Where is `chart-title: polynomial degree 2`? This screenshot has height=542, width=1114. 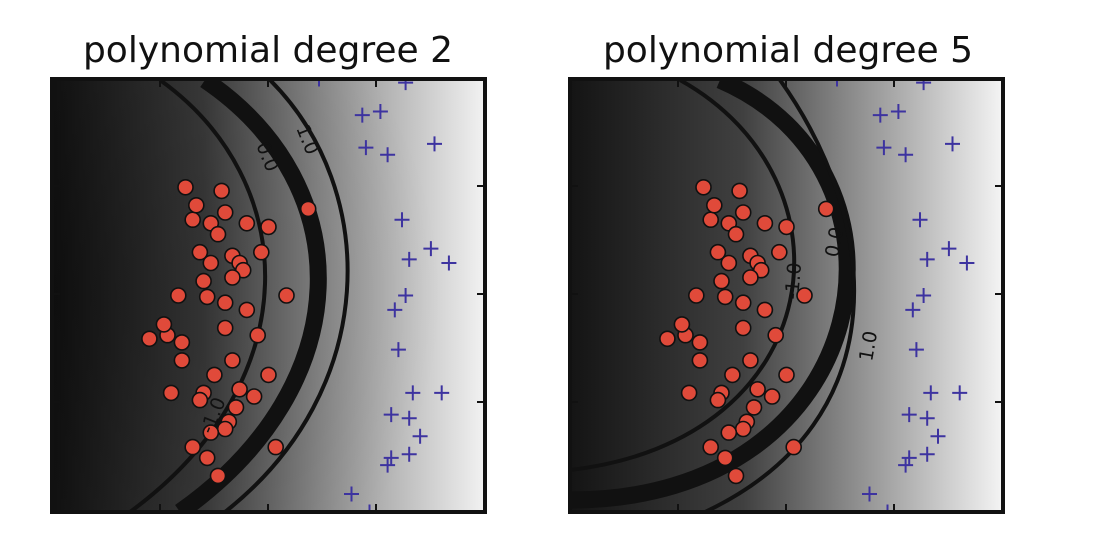
chart-title: polynomial degree 2 is located at coordinates (268, 50).